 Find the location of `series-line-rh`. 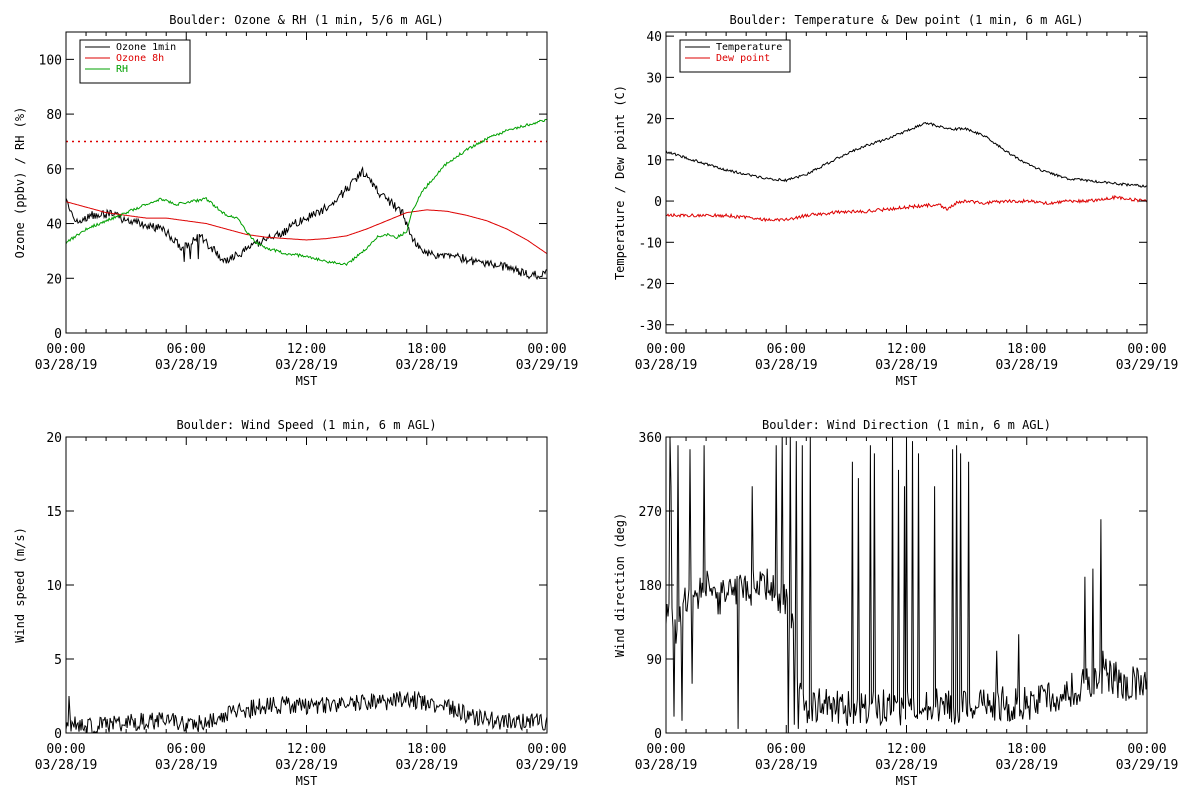

series-line-rh is located at coordinates (306, 193).